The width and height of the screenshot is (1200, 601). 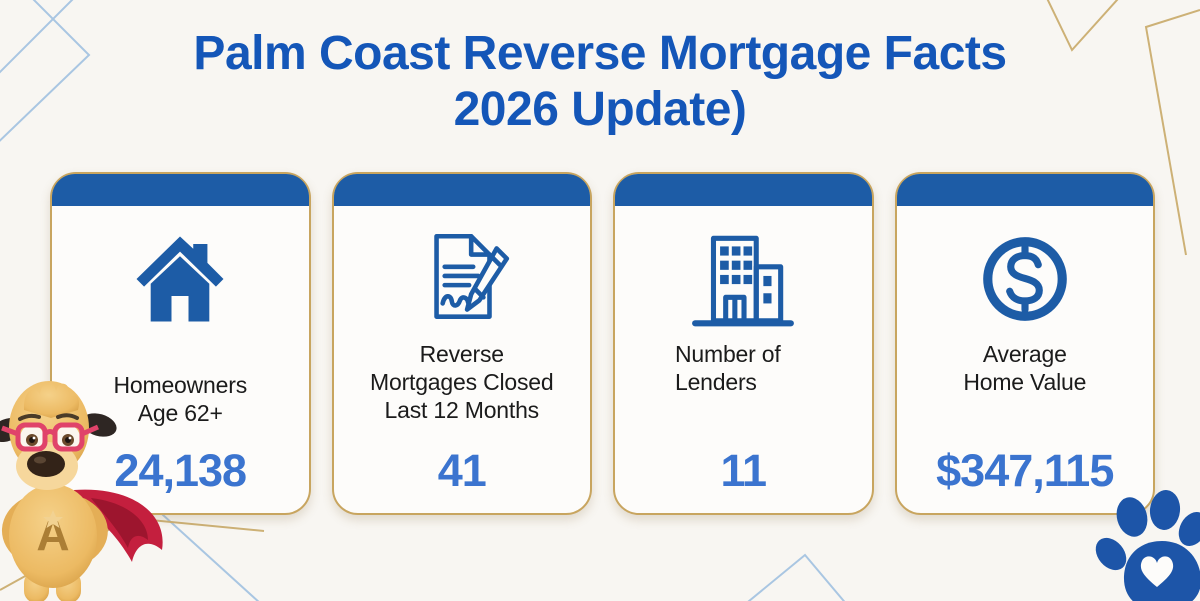 I want to click on cape-shadow, so click(x=119, y=523).